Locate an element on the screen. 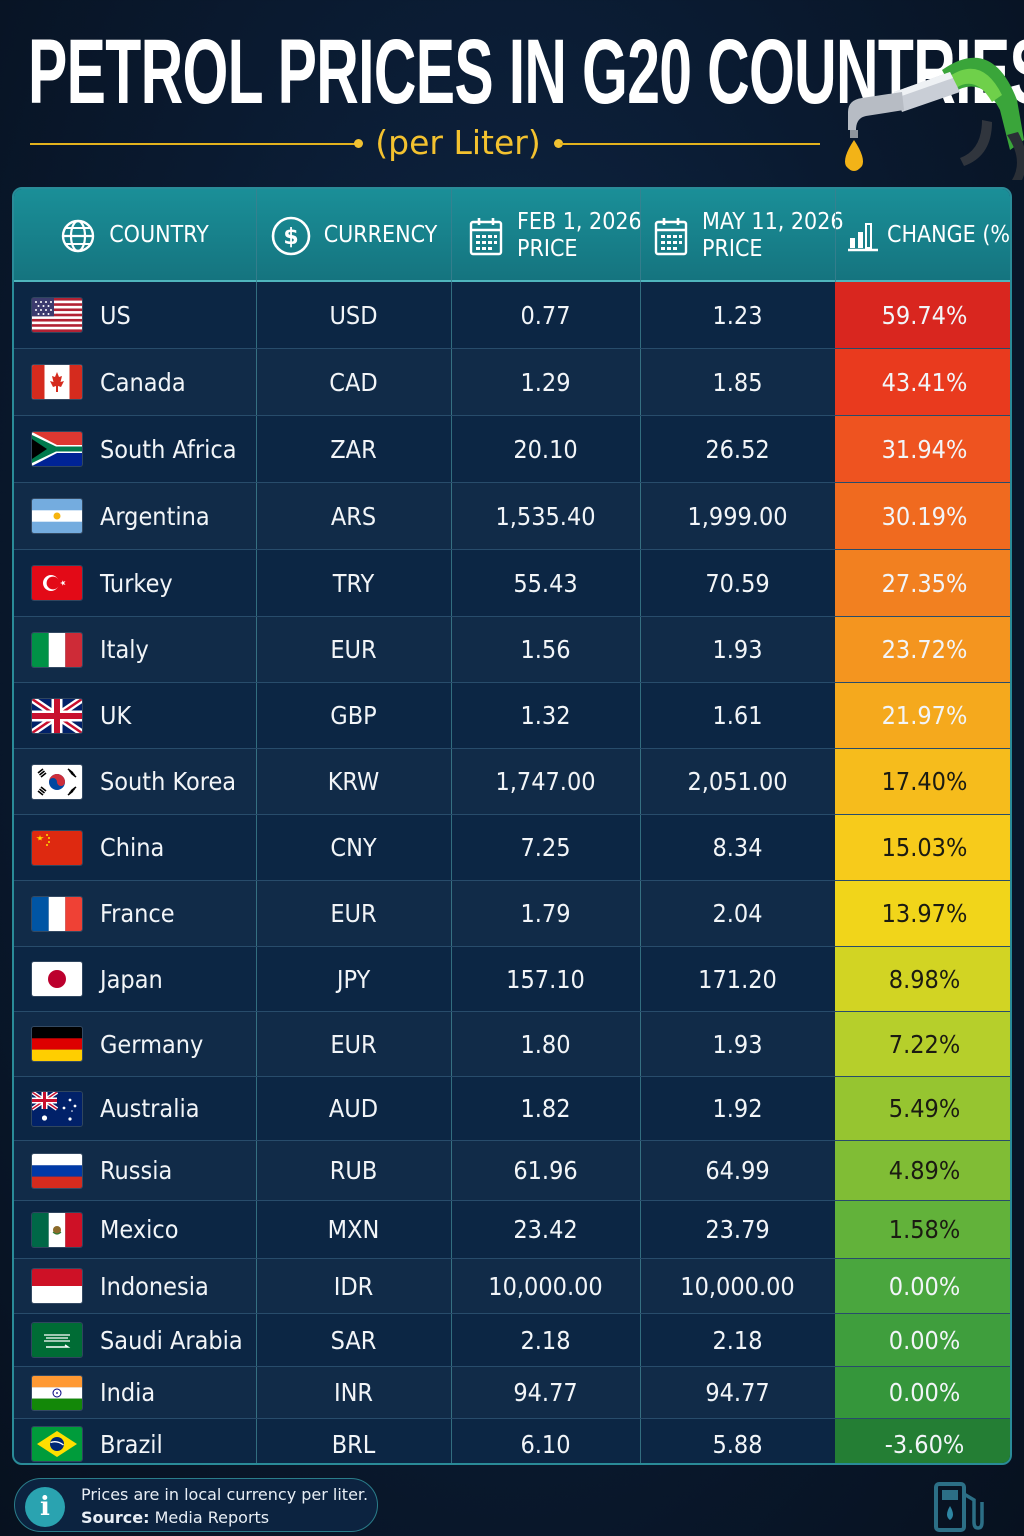  flag-tr-icon is located at coordinates (57, 583).